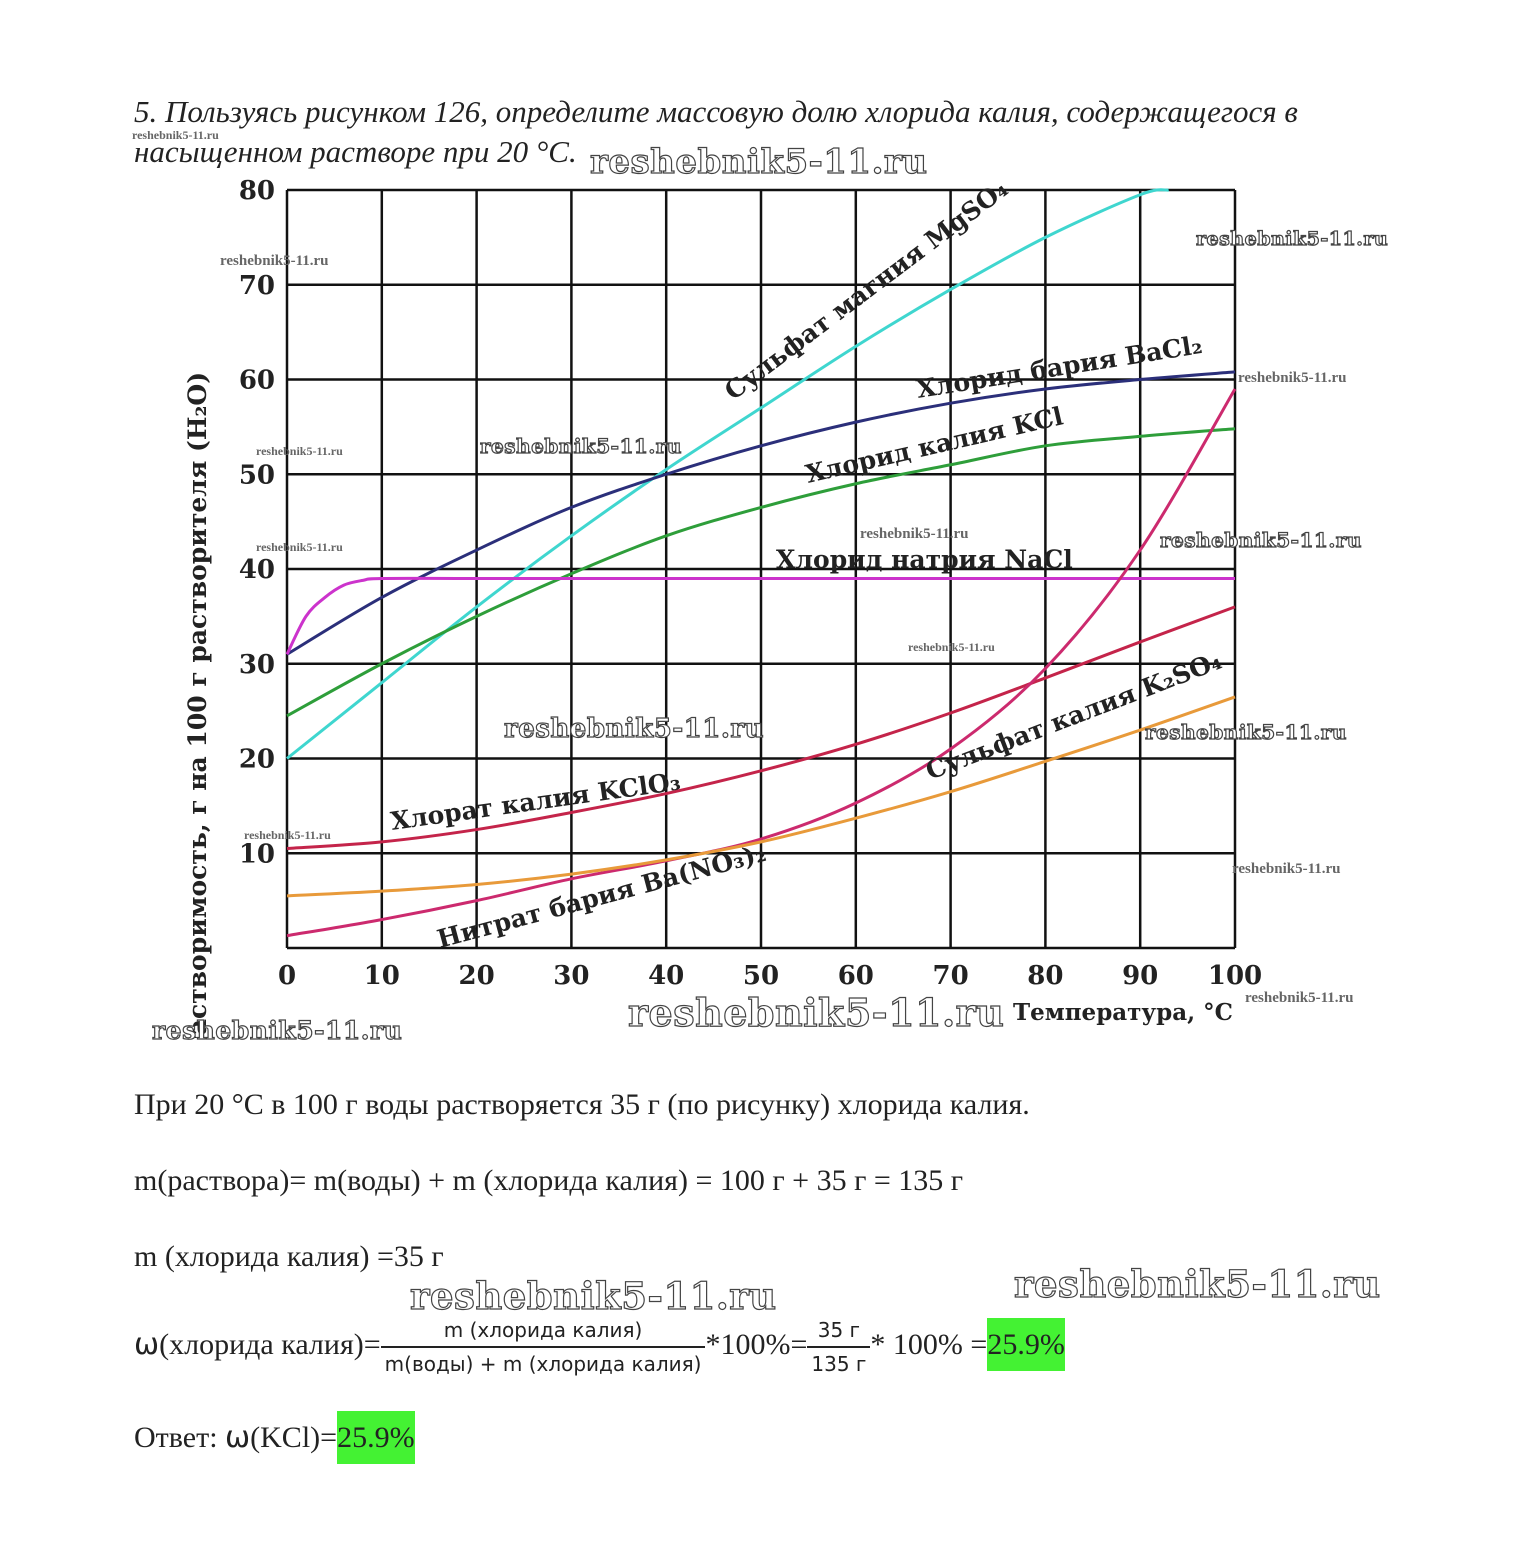 This screenshot has width=1537, height=1562. I want to click on fraction-numerator: m (хлорида калия), so click(543, 1333).